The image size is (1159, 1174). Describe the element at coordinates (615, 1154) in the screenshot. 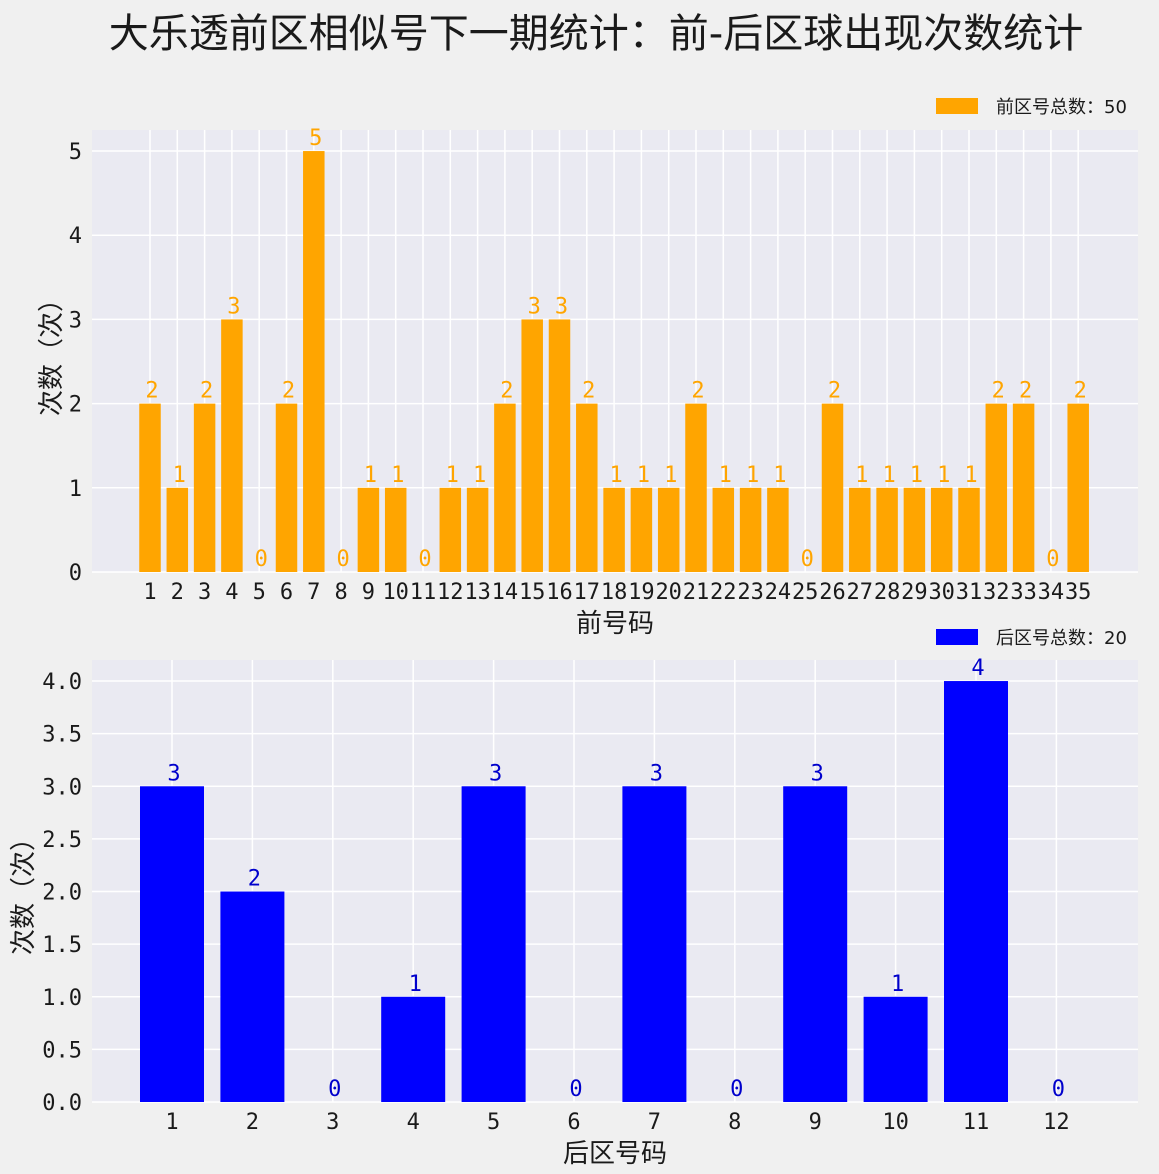

I see `x-axis-label: 后区号码` at that location.